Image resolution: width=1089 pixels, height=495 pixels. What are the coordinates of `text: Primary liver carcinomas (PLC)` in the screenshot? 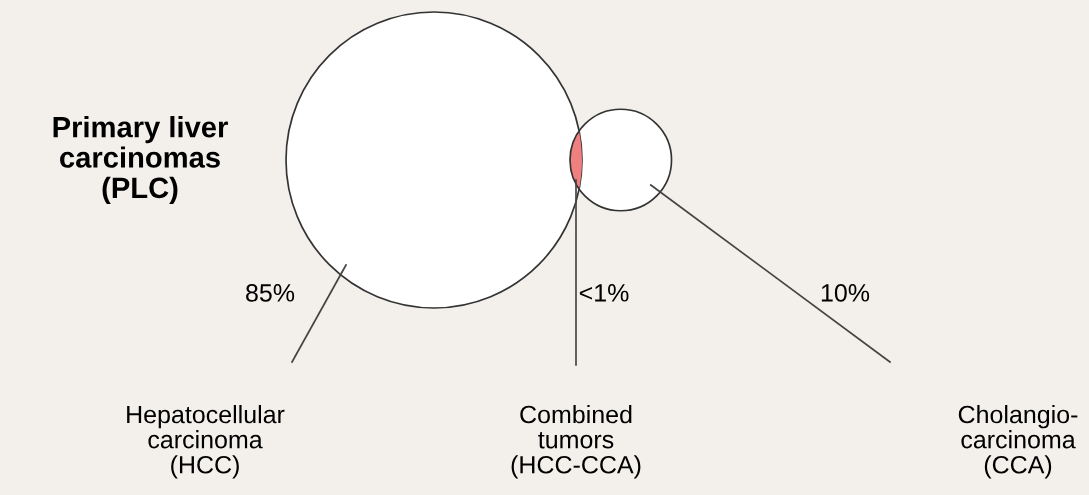 It's located at (140, 160).